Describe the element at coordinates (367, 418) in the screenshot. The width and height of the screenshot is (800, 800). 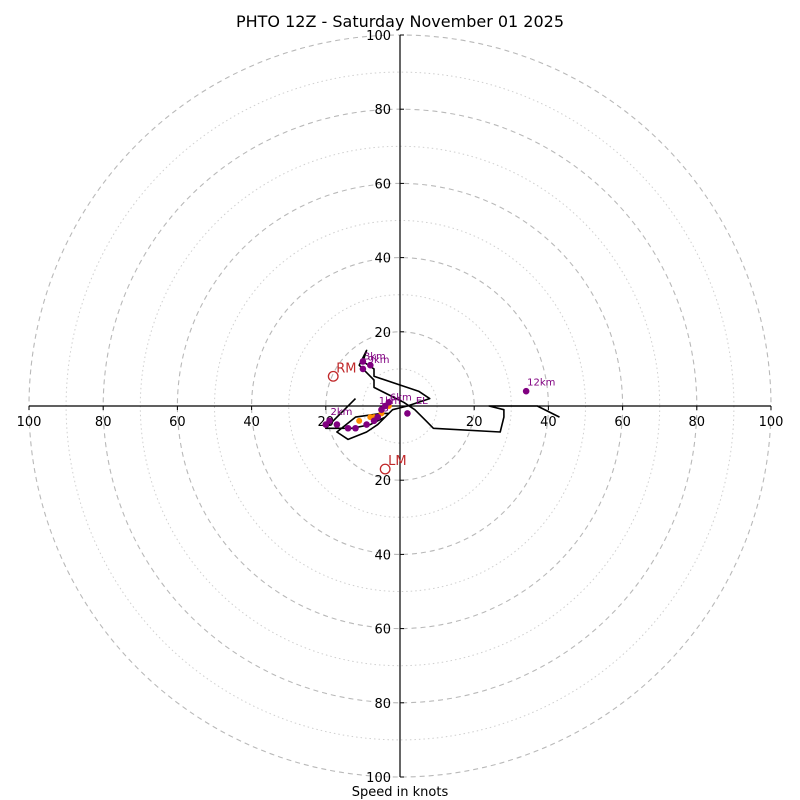
I see `storm-motion-markers: RM LM` at that location.